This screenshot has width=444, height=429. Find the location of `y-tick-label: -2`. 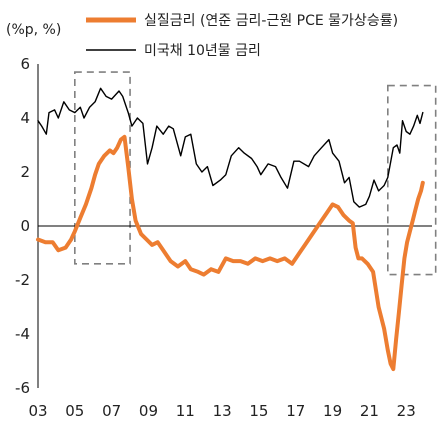

y-tick-label: -2 is located at coordinates (22, 280).